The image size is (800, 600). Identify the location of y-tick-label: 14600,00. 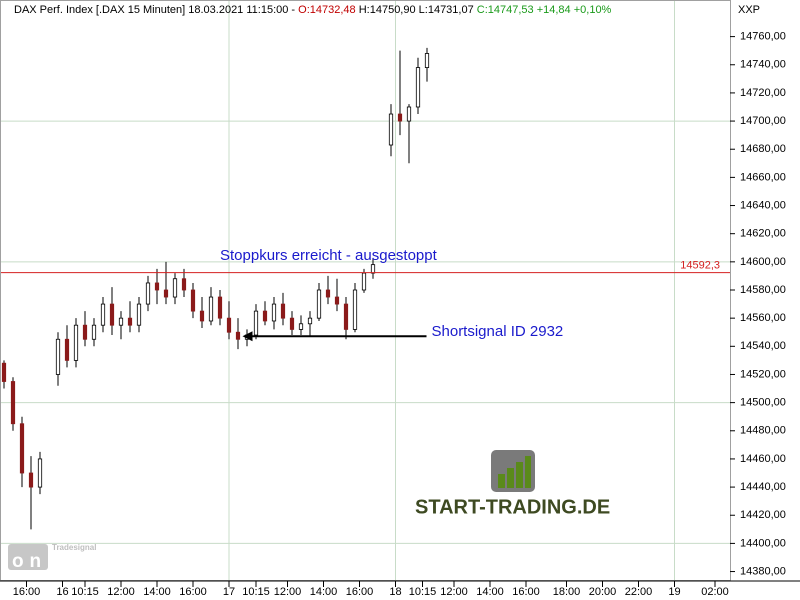
(763, 262).